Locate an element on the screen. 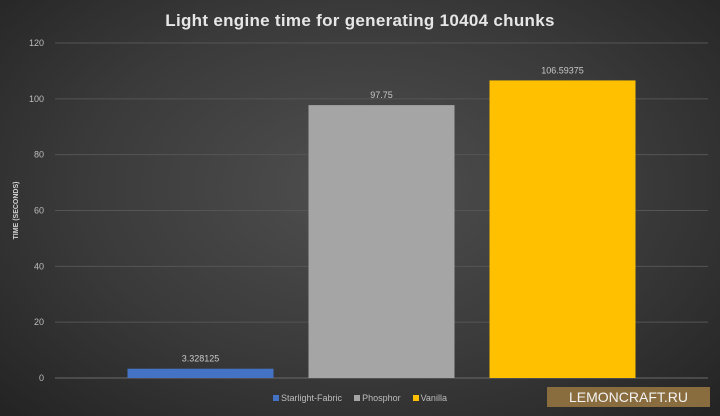 Image resolution: width=720 pixels, height=416 pixels. y-axis-label: TIME (SECONDS) is located at coordinates (16, 211).